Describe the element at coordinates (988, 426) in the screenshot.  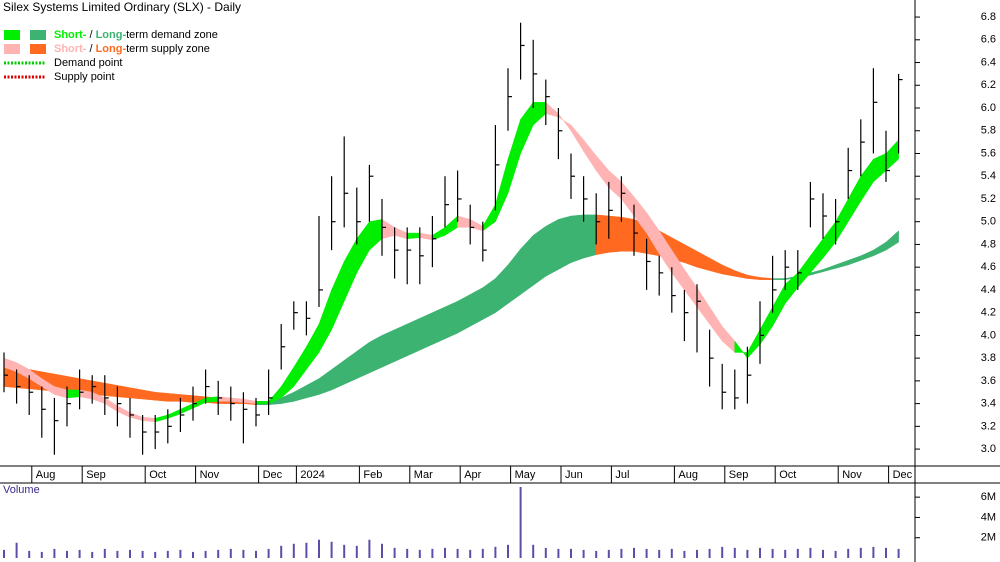
I see `y-tick-label: 3.2` at that location.